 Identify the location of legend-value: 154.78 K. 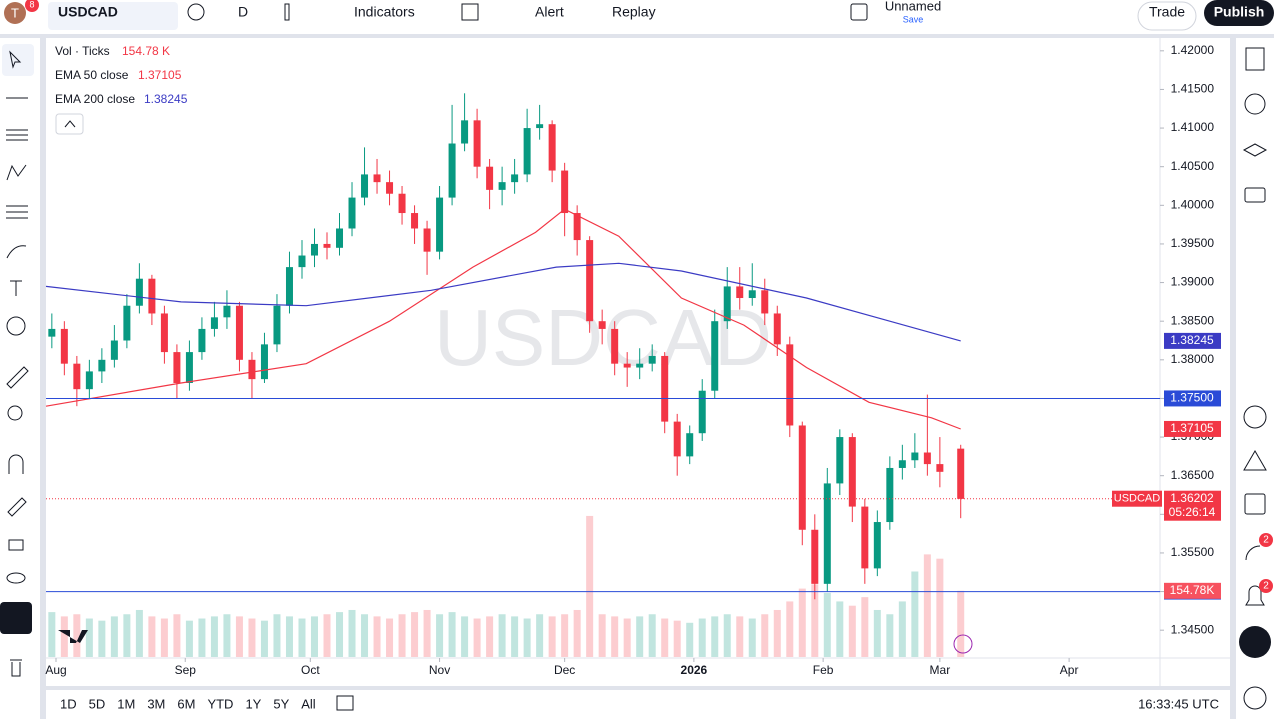
(146, 51).